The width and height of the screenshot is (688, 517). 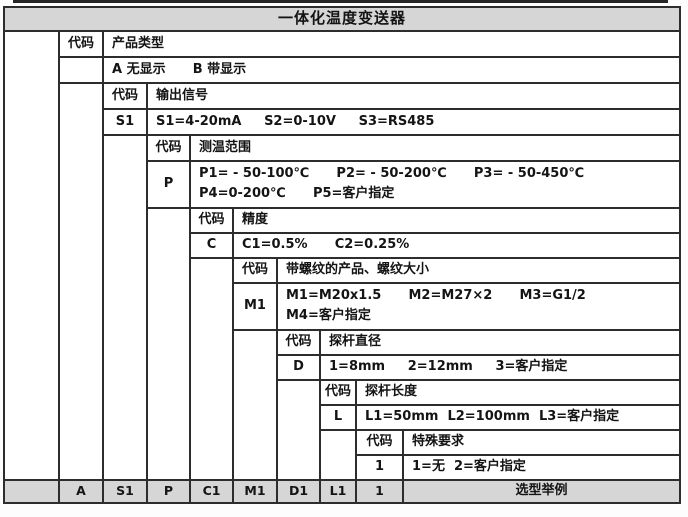 What do you see at coordinates (518, 417) in the screenshot?
I see `options-cell: L1=50mm L2=100mm L3=客户指定` at bounding box center [518, 417].